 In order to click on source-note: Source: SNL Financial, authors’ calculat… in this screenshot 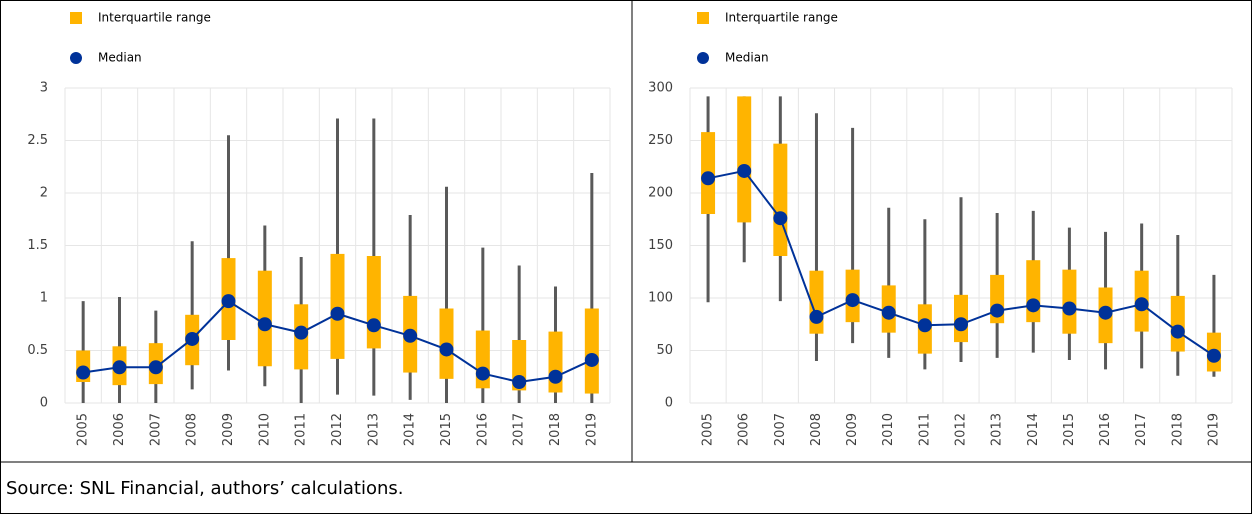, I will do `click(205, 488)`.